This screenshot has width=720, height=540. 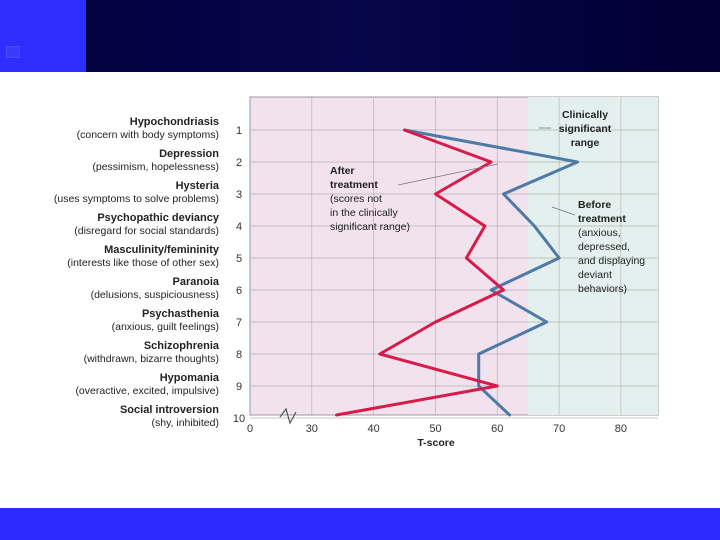 I want to click on scale-number: 6, so click(x=239, y=291).